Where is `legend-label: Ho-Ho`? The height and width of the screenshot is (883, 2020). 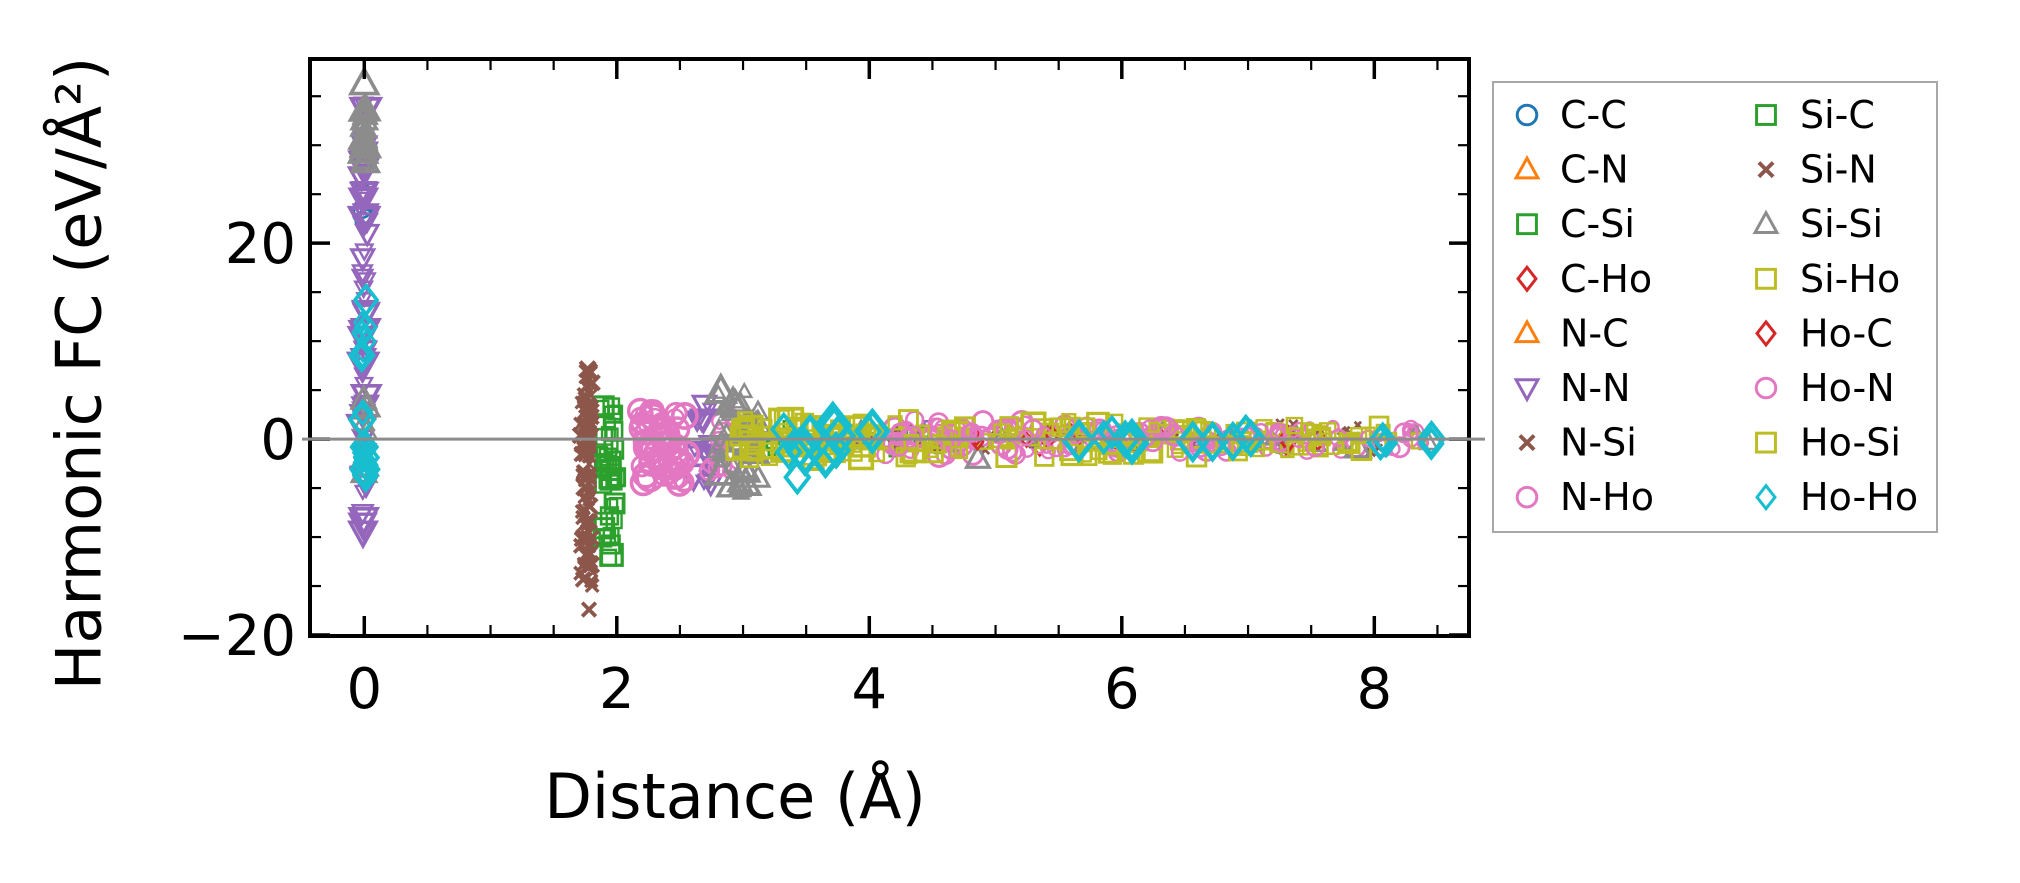
legend-label: Ho-Ho is located at coordinates (1859, 497).